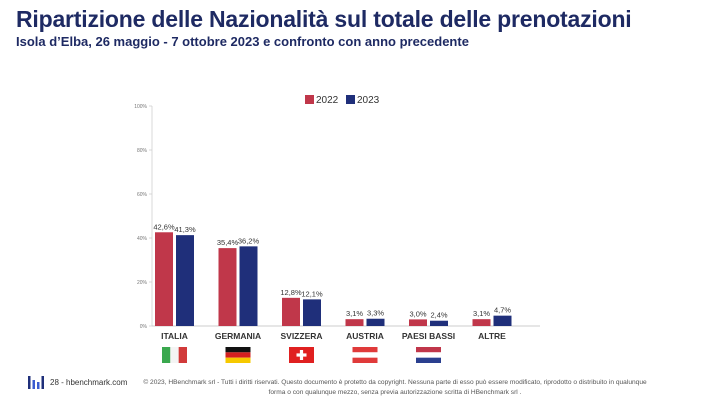  Describe the element at coordinates (417, 313) in the screenshot. I see `bar-value-label: 3,0%` at that location.